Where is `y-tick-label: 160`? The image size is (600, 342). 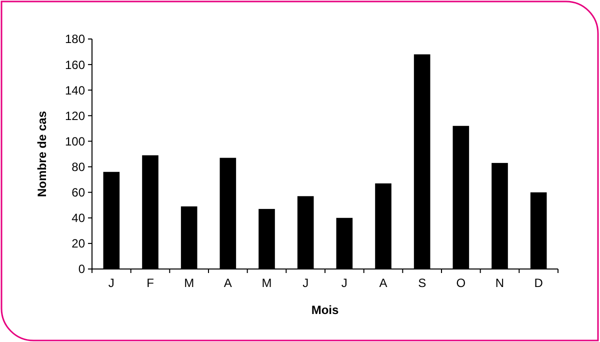 y-tick-label: 160 is located at coordinates (75, 65).